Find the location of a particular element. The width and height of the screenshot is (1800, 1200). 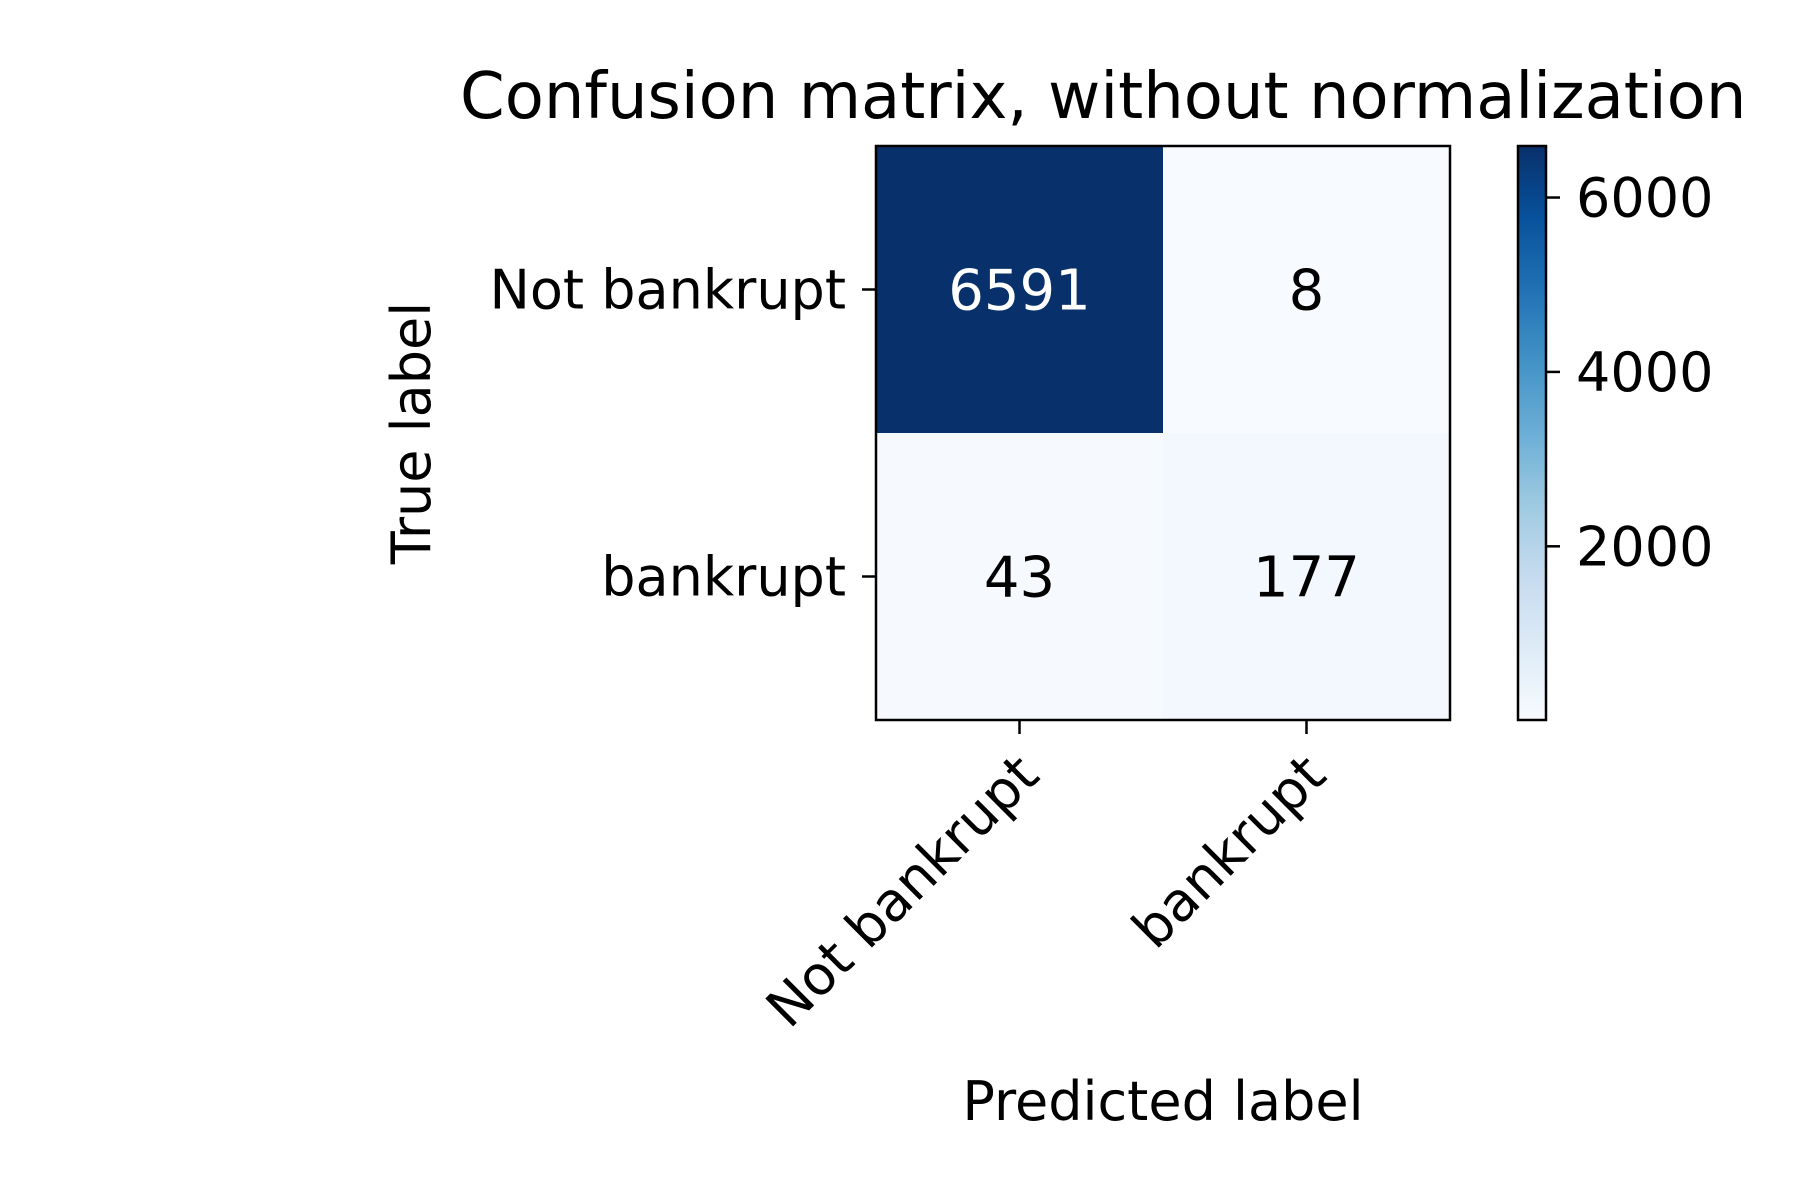

cell-value-label: 177 is located at coordinates (1306, 578).